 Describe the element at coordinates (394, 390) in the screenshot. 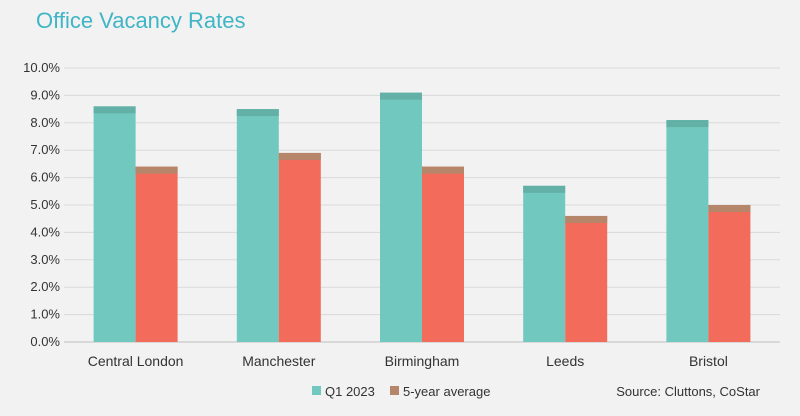

I see `legend-swatch-5-year-average` at that location.